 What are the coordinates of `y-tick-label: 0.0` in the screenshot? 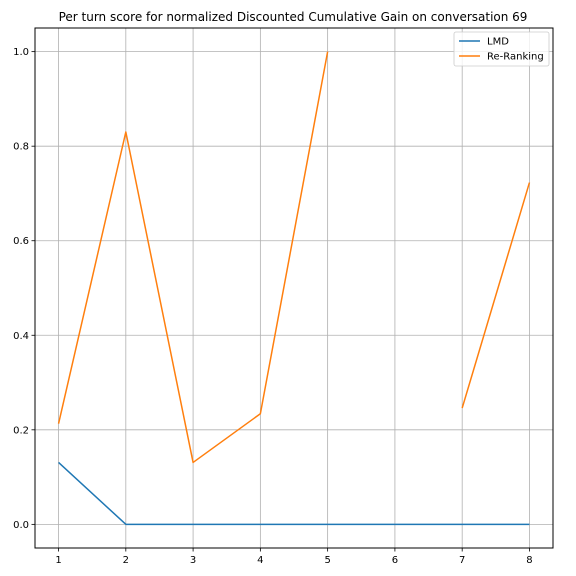 It's located at (21, 525).